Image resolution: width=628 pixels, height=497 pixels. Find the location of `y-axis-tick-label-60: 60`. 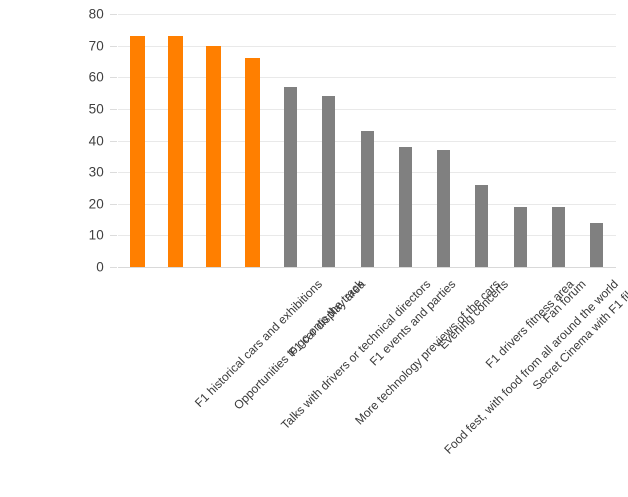

y-axis-tick-label-60: 60 is located at coordinates (96, 77).